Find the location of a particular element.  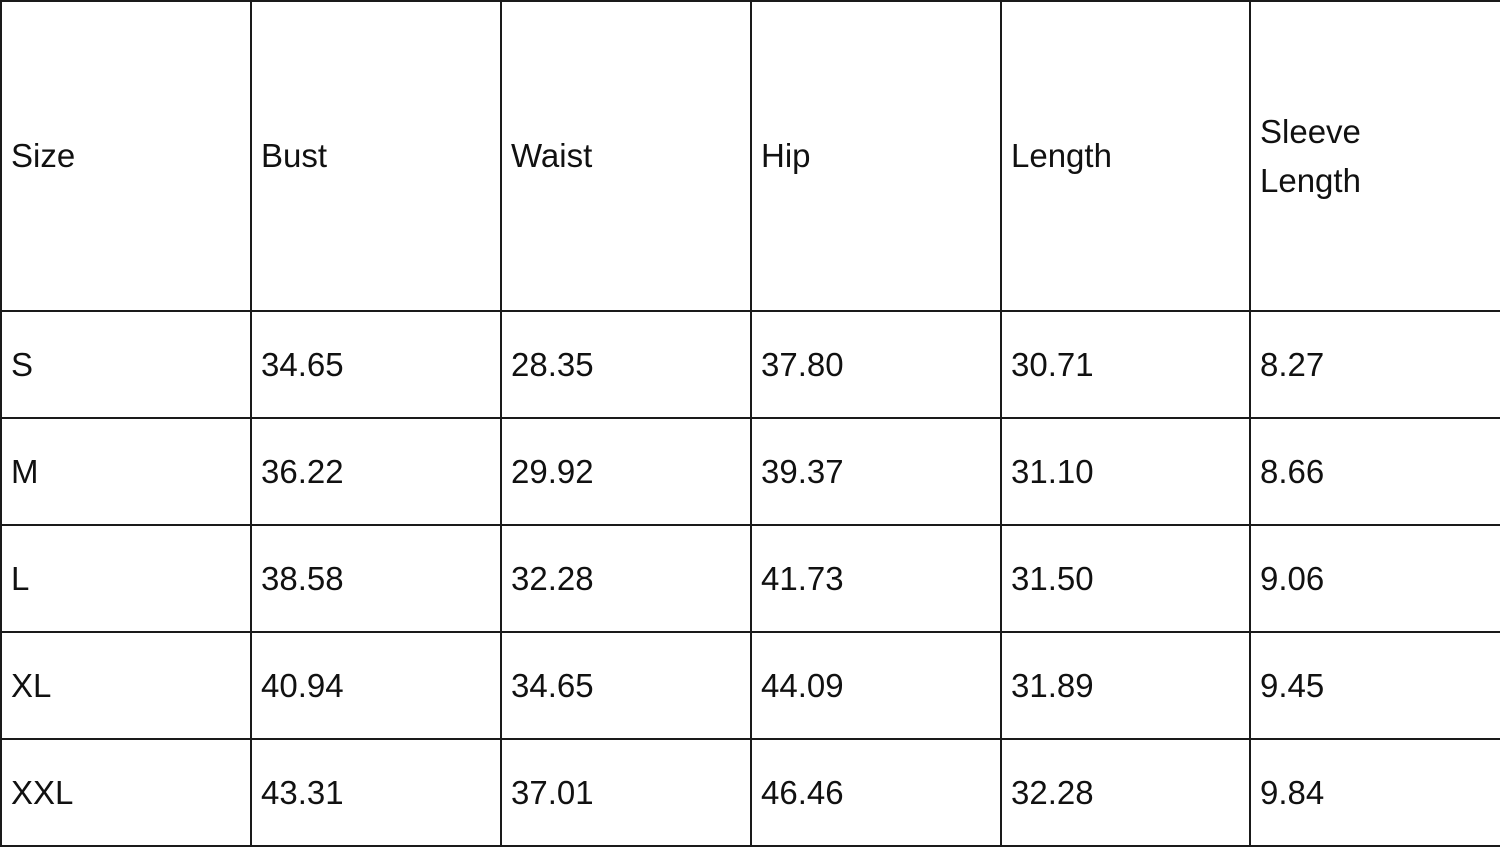

cell-hip: 41.73 is located at coordinates (876, 578).